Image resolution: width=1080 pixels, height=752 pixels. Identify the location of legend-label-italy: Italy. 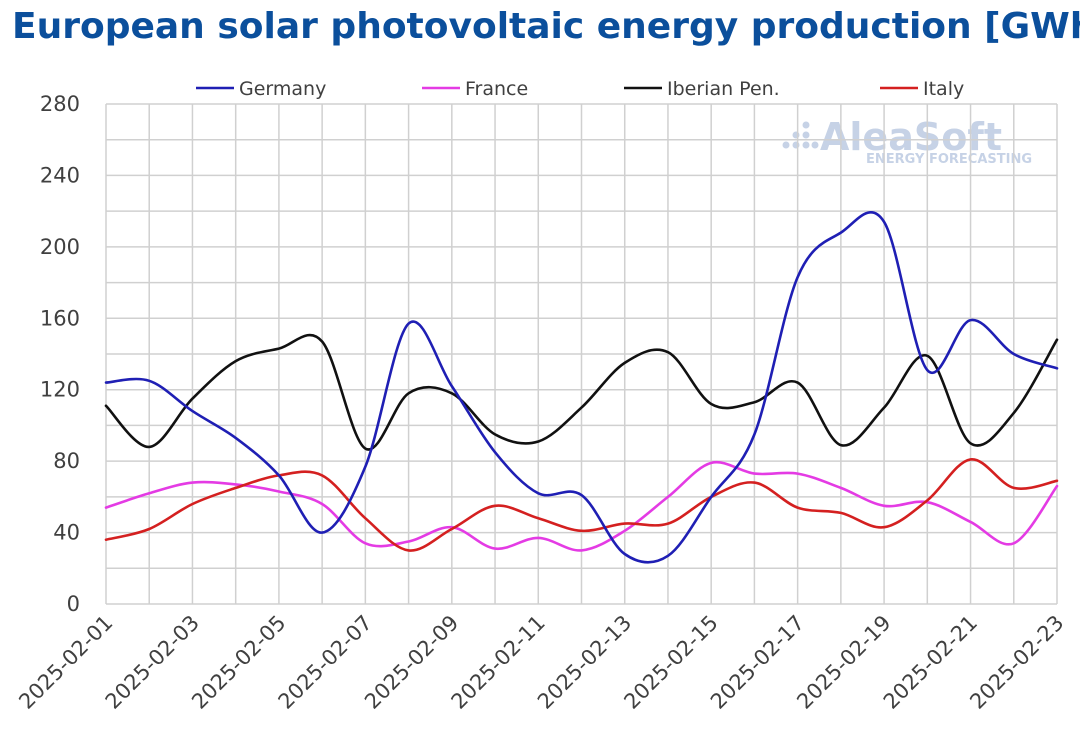
(943, 89).